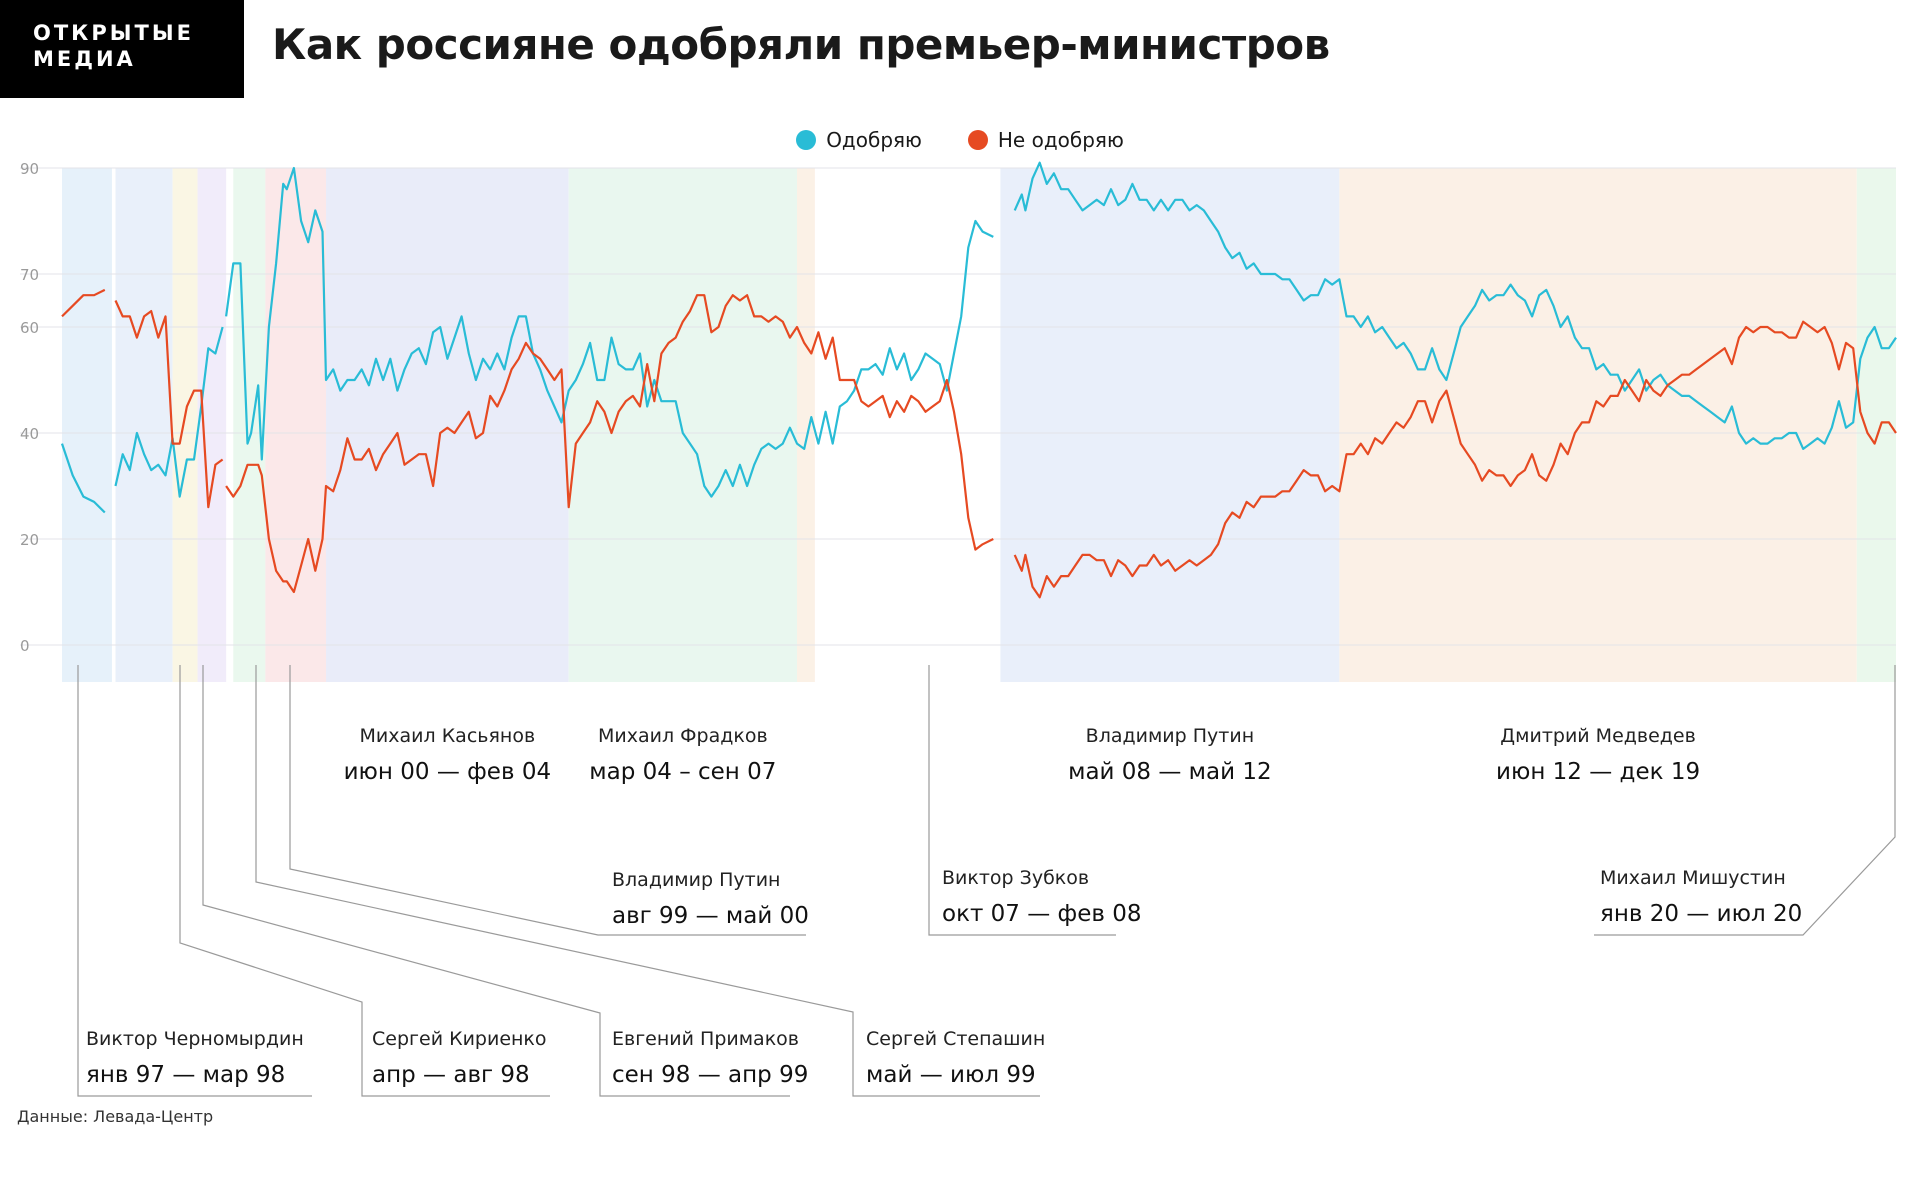 Image resolution: width=1920 pixels, height=1180 pixels. Describe the element at coordinates (29, 434) in the screenshot. I see `y-tick-label-2: 40` at that location.